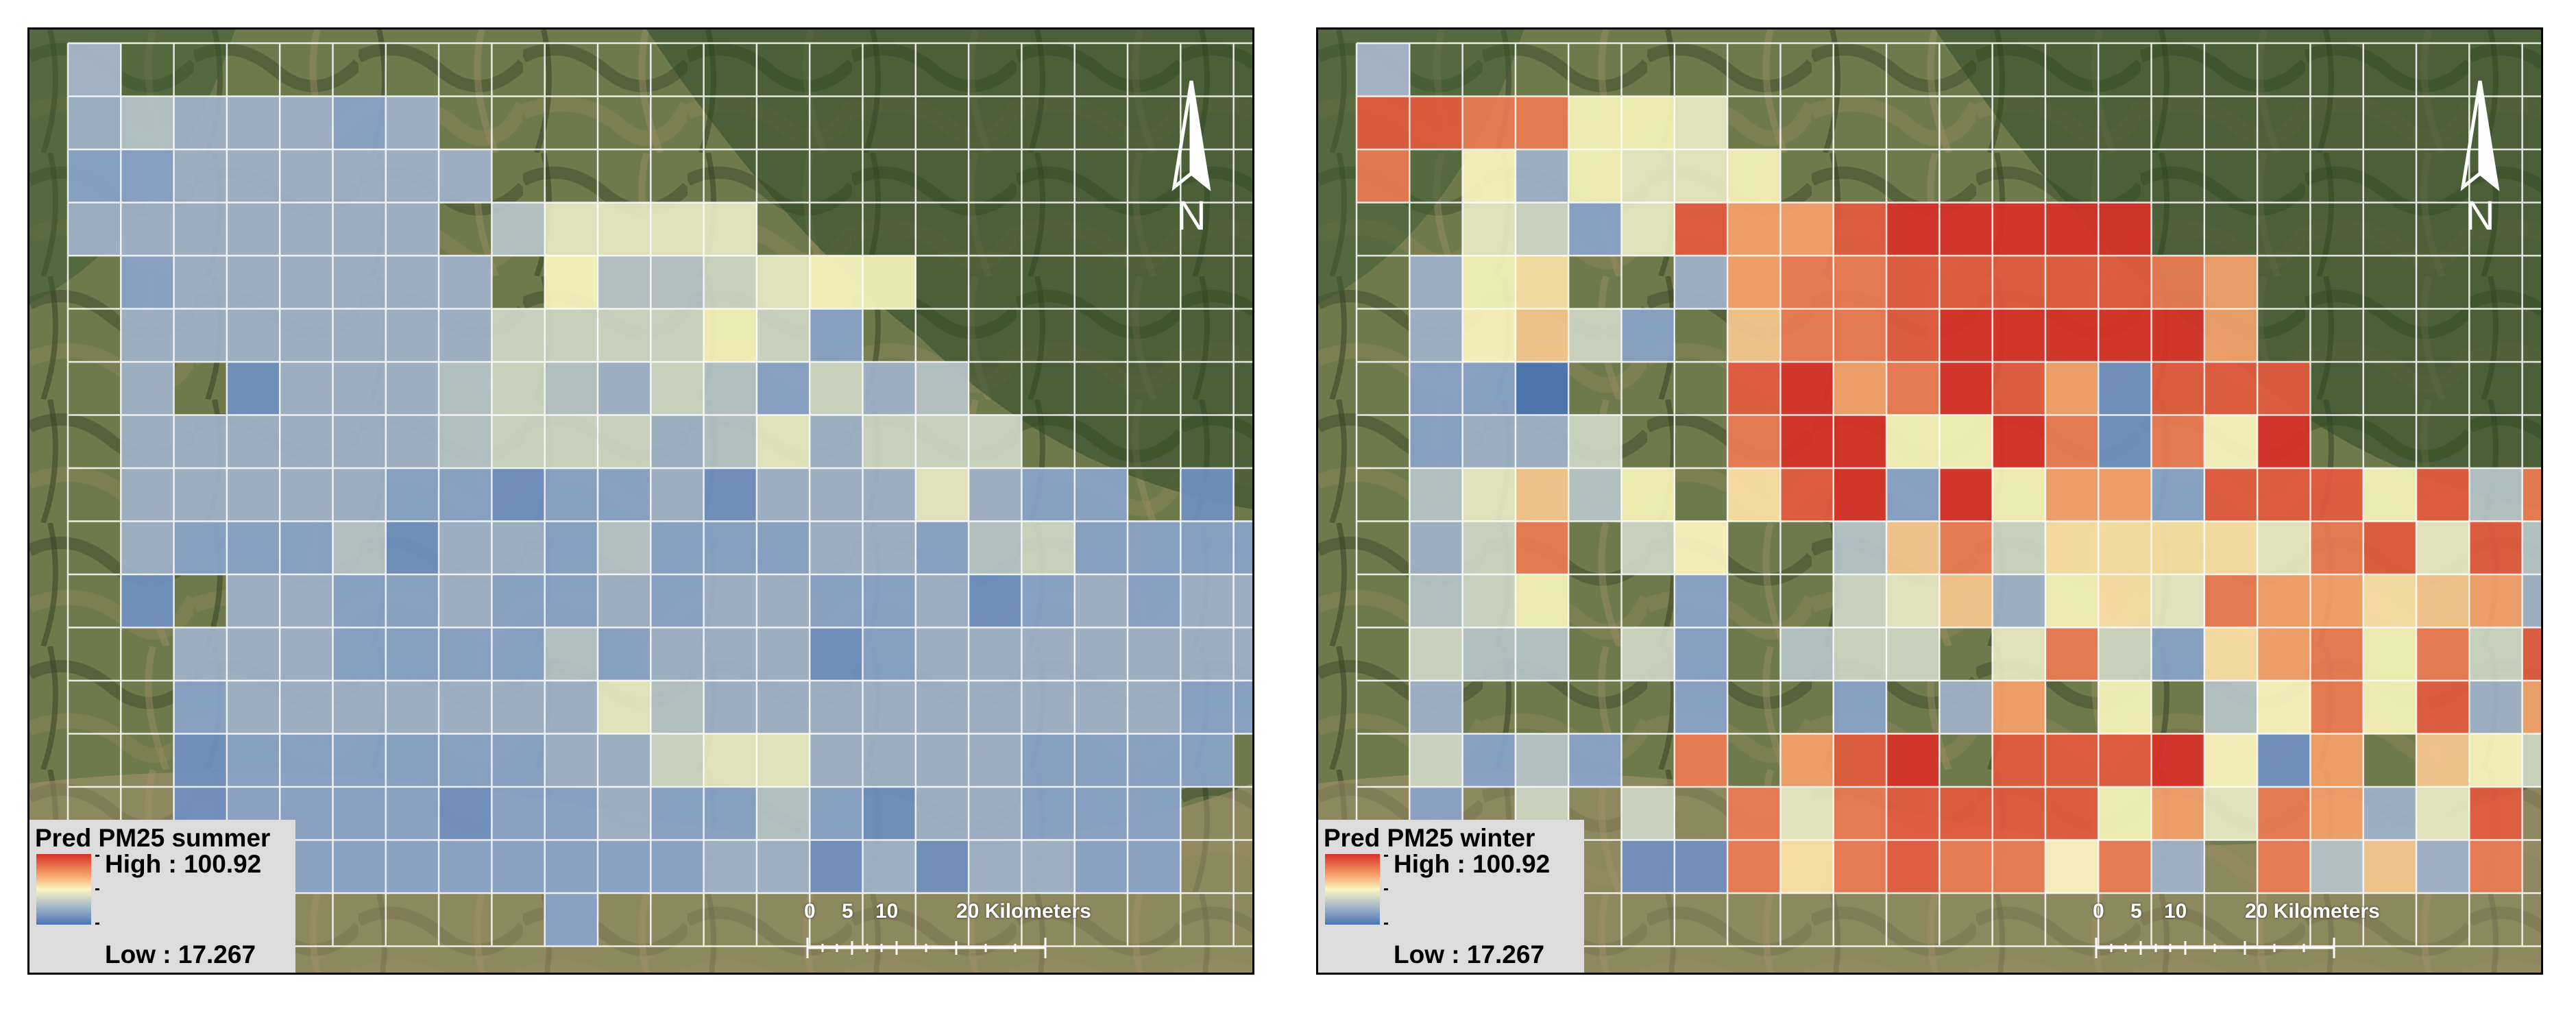  I want to click on scale-label-5: 5, so click(2136, 911).